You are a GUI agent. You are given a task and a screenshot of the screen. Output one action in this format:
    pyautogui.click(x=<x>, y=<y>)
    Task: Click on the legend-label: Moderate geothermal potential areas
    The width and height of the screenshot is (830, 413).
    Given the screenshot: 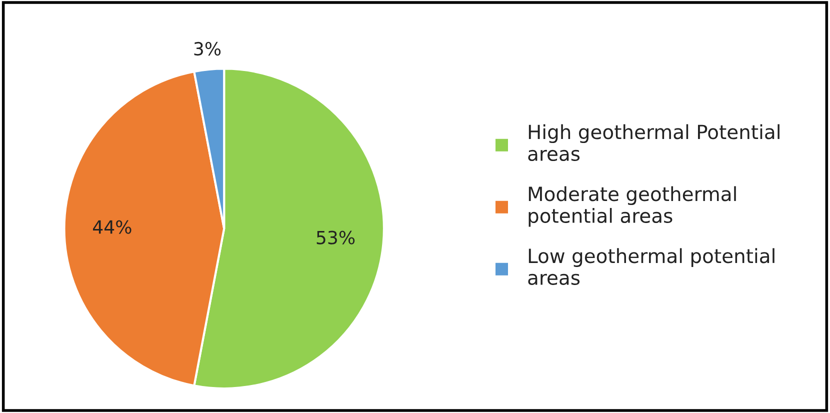 What is the action you would take?
    pyautogui.click(x=632, y=206)
    